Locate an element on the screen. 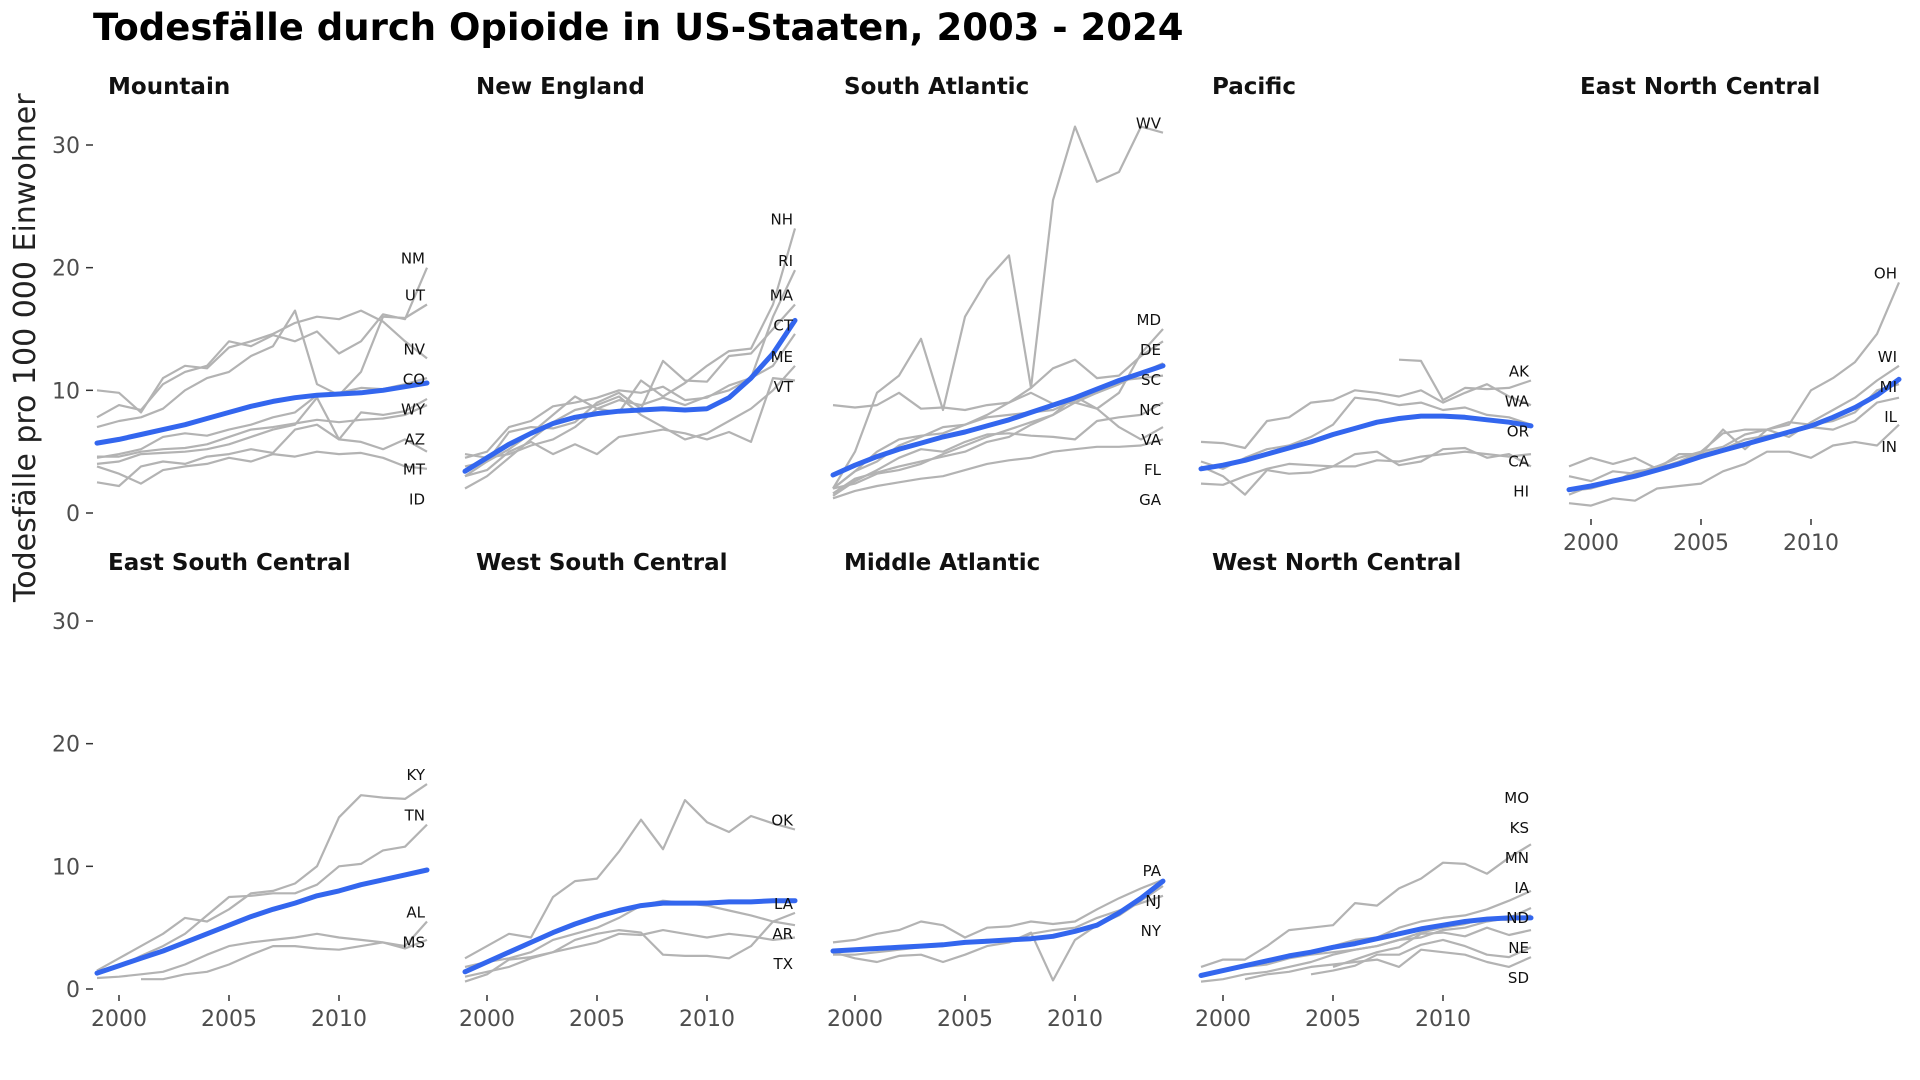 The height and width of the screenshot is (1080, 1920). state-line-ms is located at coordinates (284, 959).